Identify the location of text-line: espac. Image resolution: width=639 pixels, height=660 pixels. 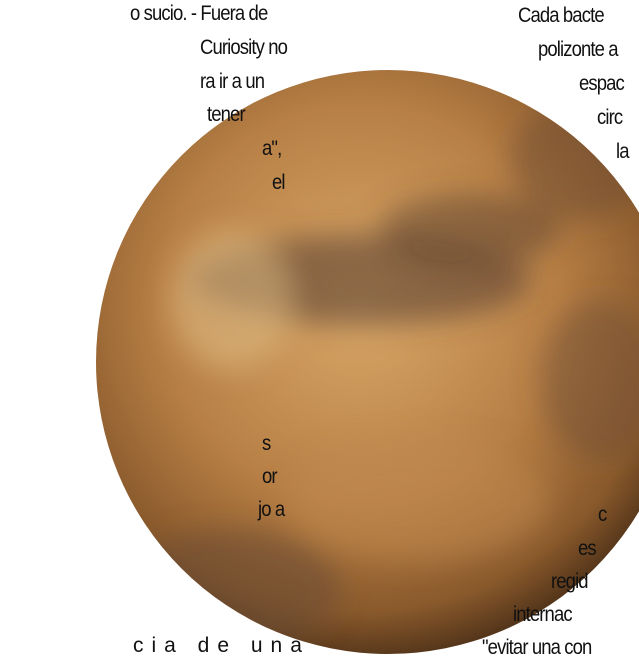
(602, 83).